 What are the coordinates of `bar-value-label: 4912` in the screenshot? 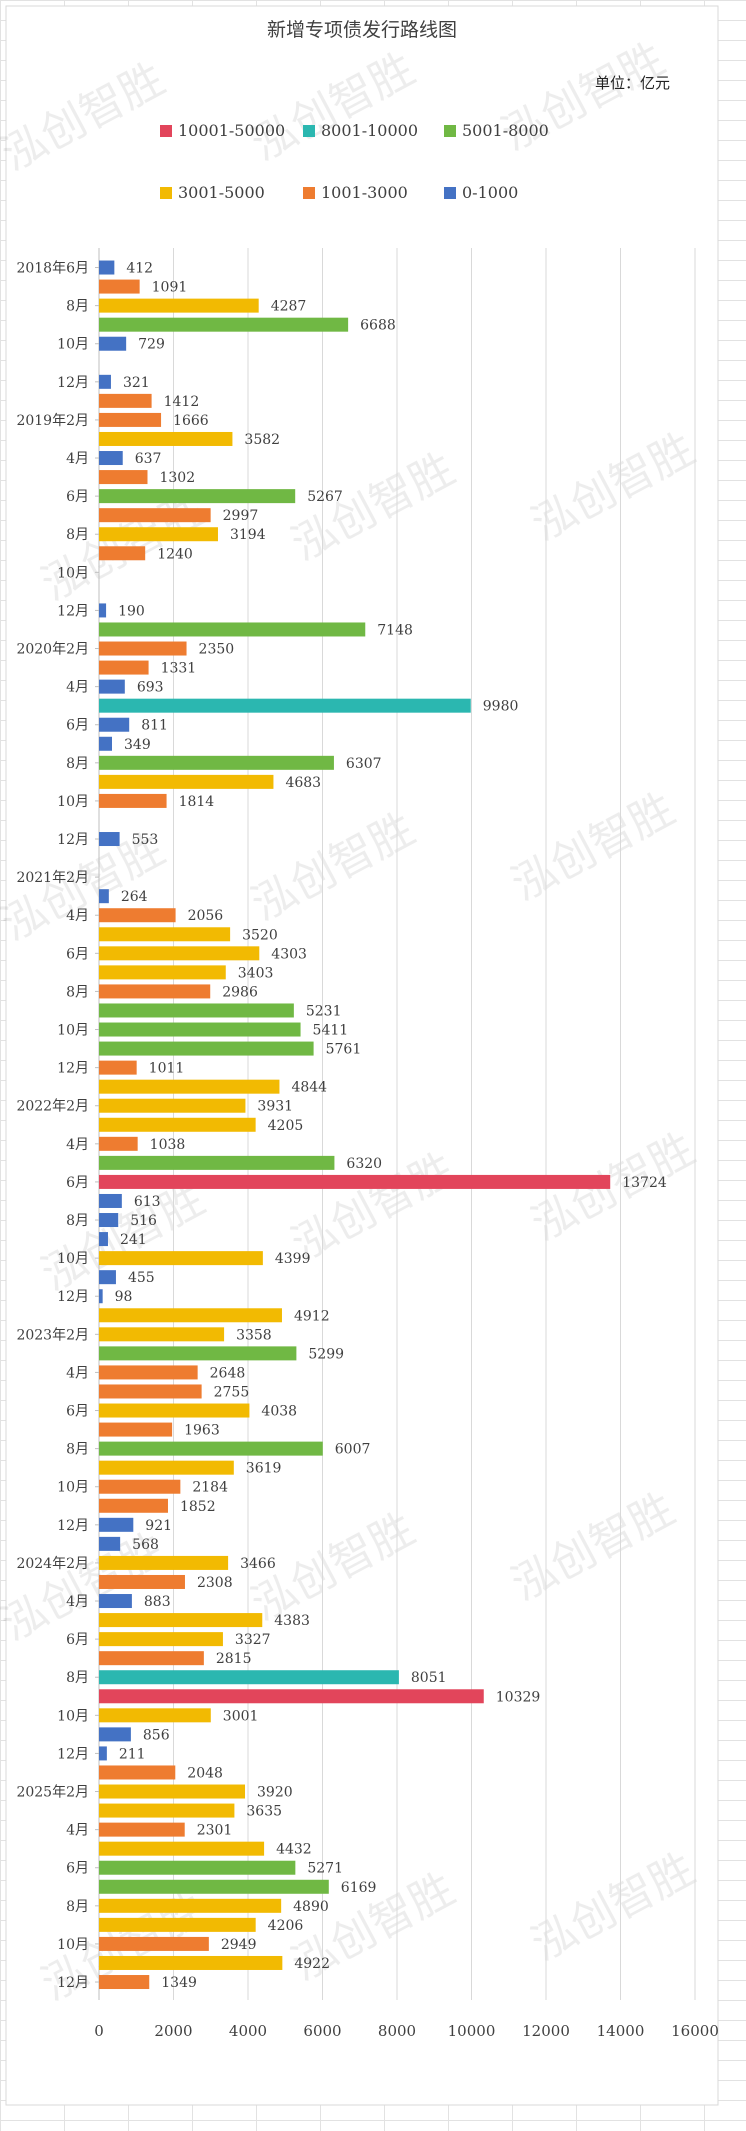 It's located at (312, 1316).